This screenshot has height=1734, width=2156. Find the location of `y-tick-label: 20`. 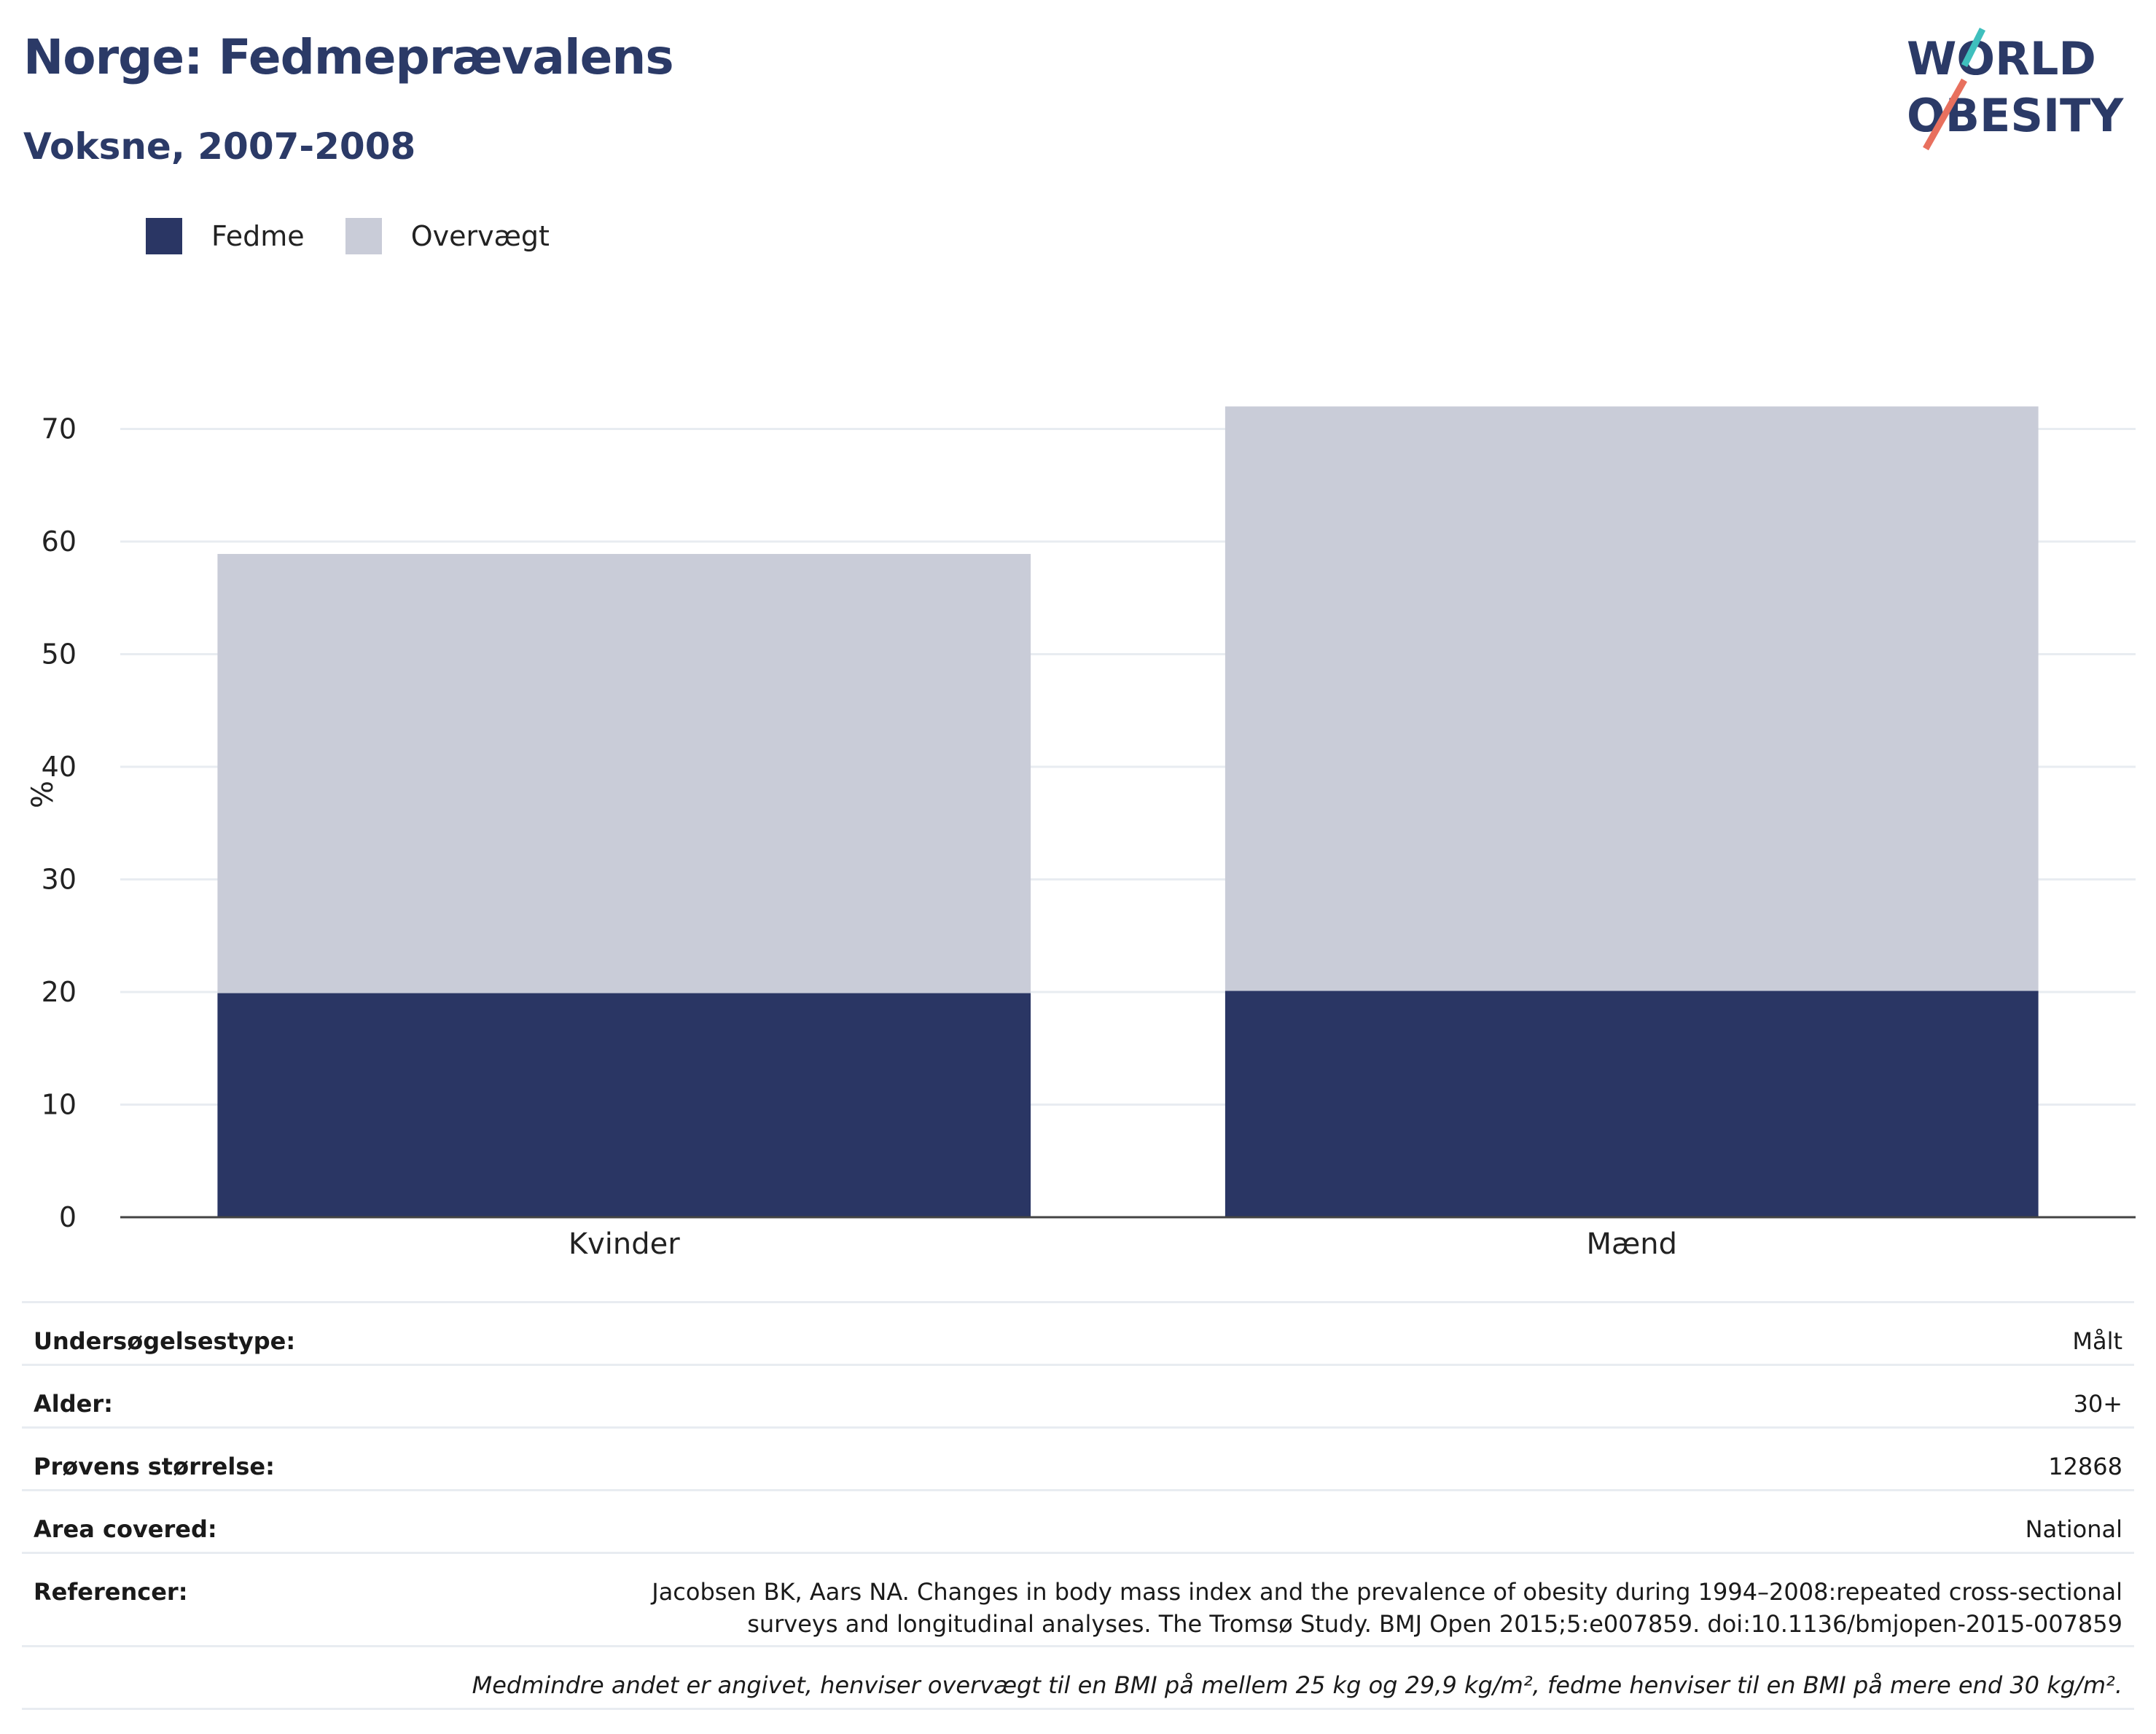

y-tick-label: 20 is located at coordinates (59, 992).